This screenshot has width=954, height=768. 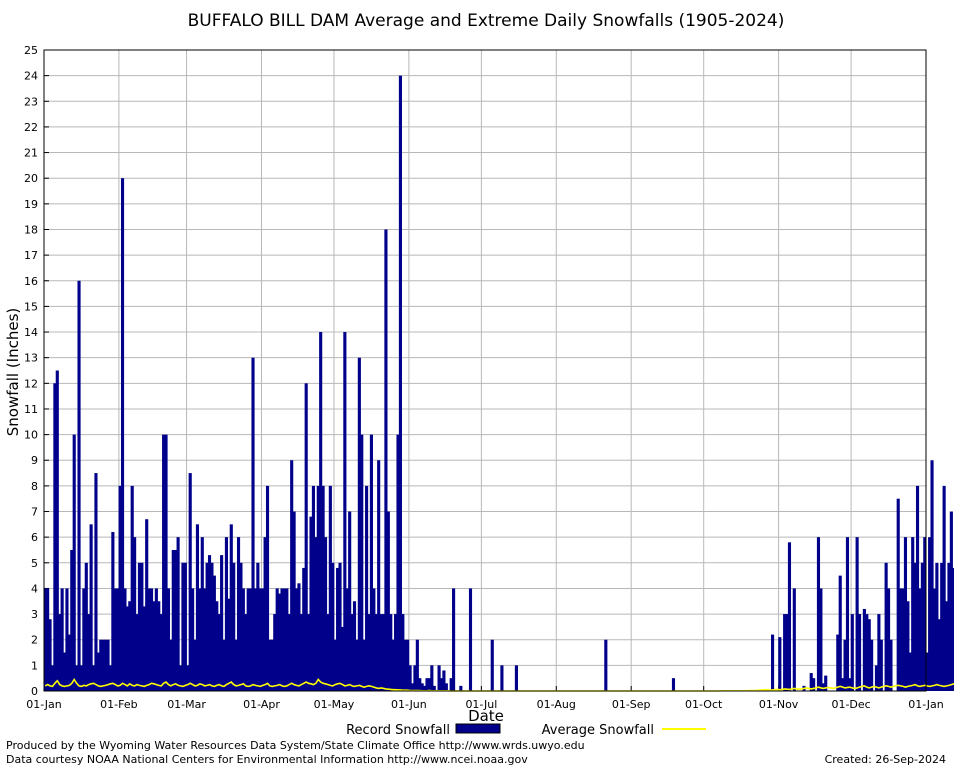 I want to click on y-tick-label-25: 25, so click(x=31, y=50).